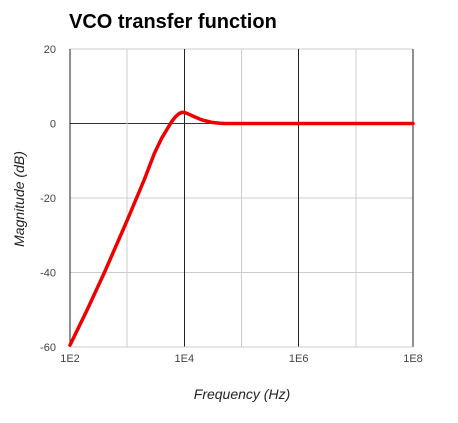 This screenshot has height=423, width=458. What do you see at coordinates (299, 359) in the screenshot?
I see `x-tick-label: 1E6` at bounding box center [299, 359].